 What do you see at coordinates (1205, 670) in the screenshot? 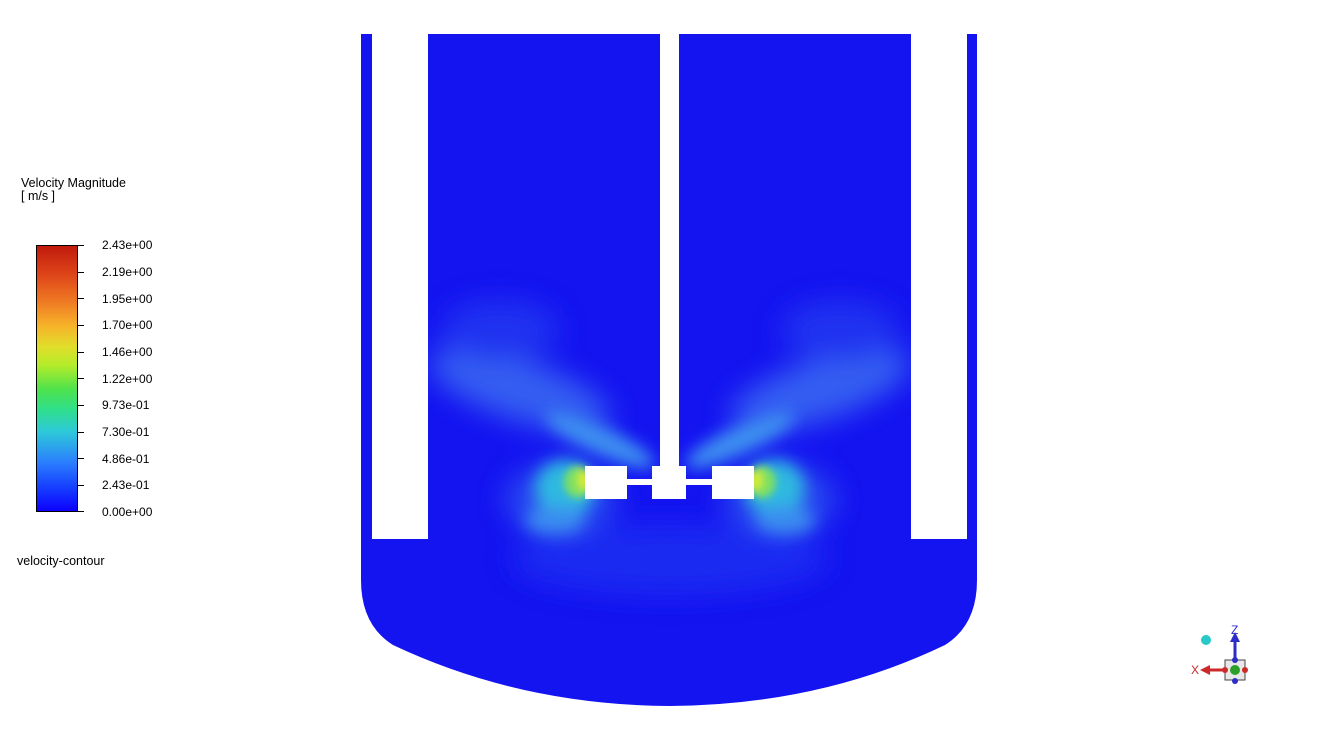
I see `x-arrow-icon` at bounding box center [1205, 670].